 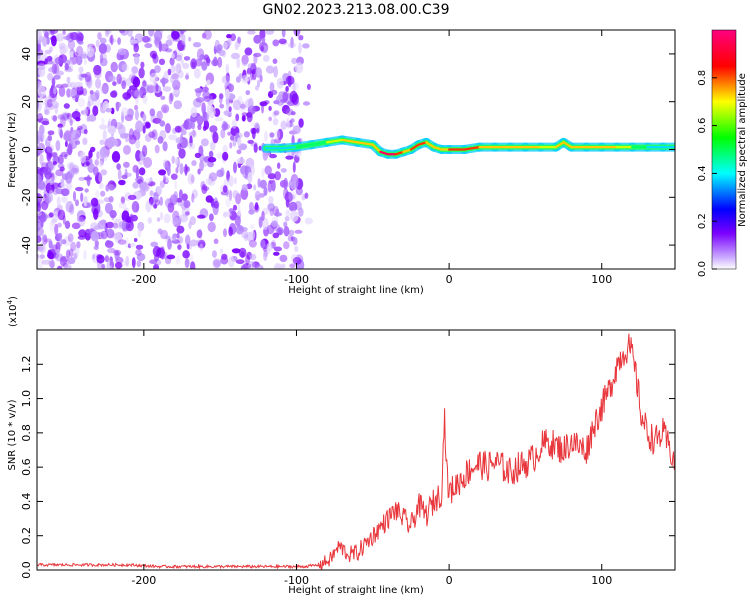 I want to click on y-tick-label: 0.6, so click(x=26, y=467).